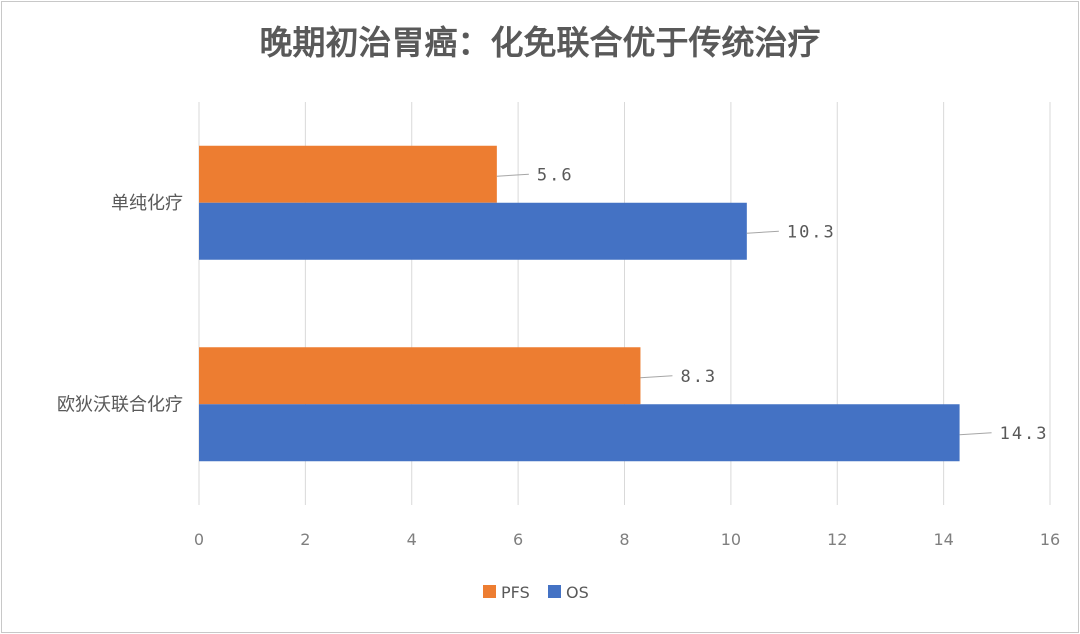 The height and width of the screenshot is (634, 1080). Describe the element at coordinates (536, 592) in the screenshot. I see `legend: PFS OS` at that location.